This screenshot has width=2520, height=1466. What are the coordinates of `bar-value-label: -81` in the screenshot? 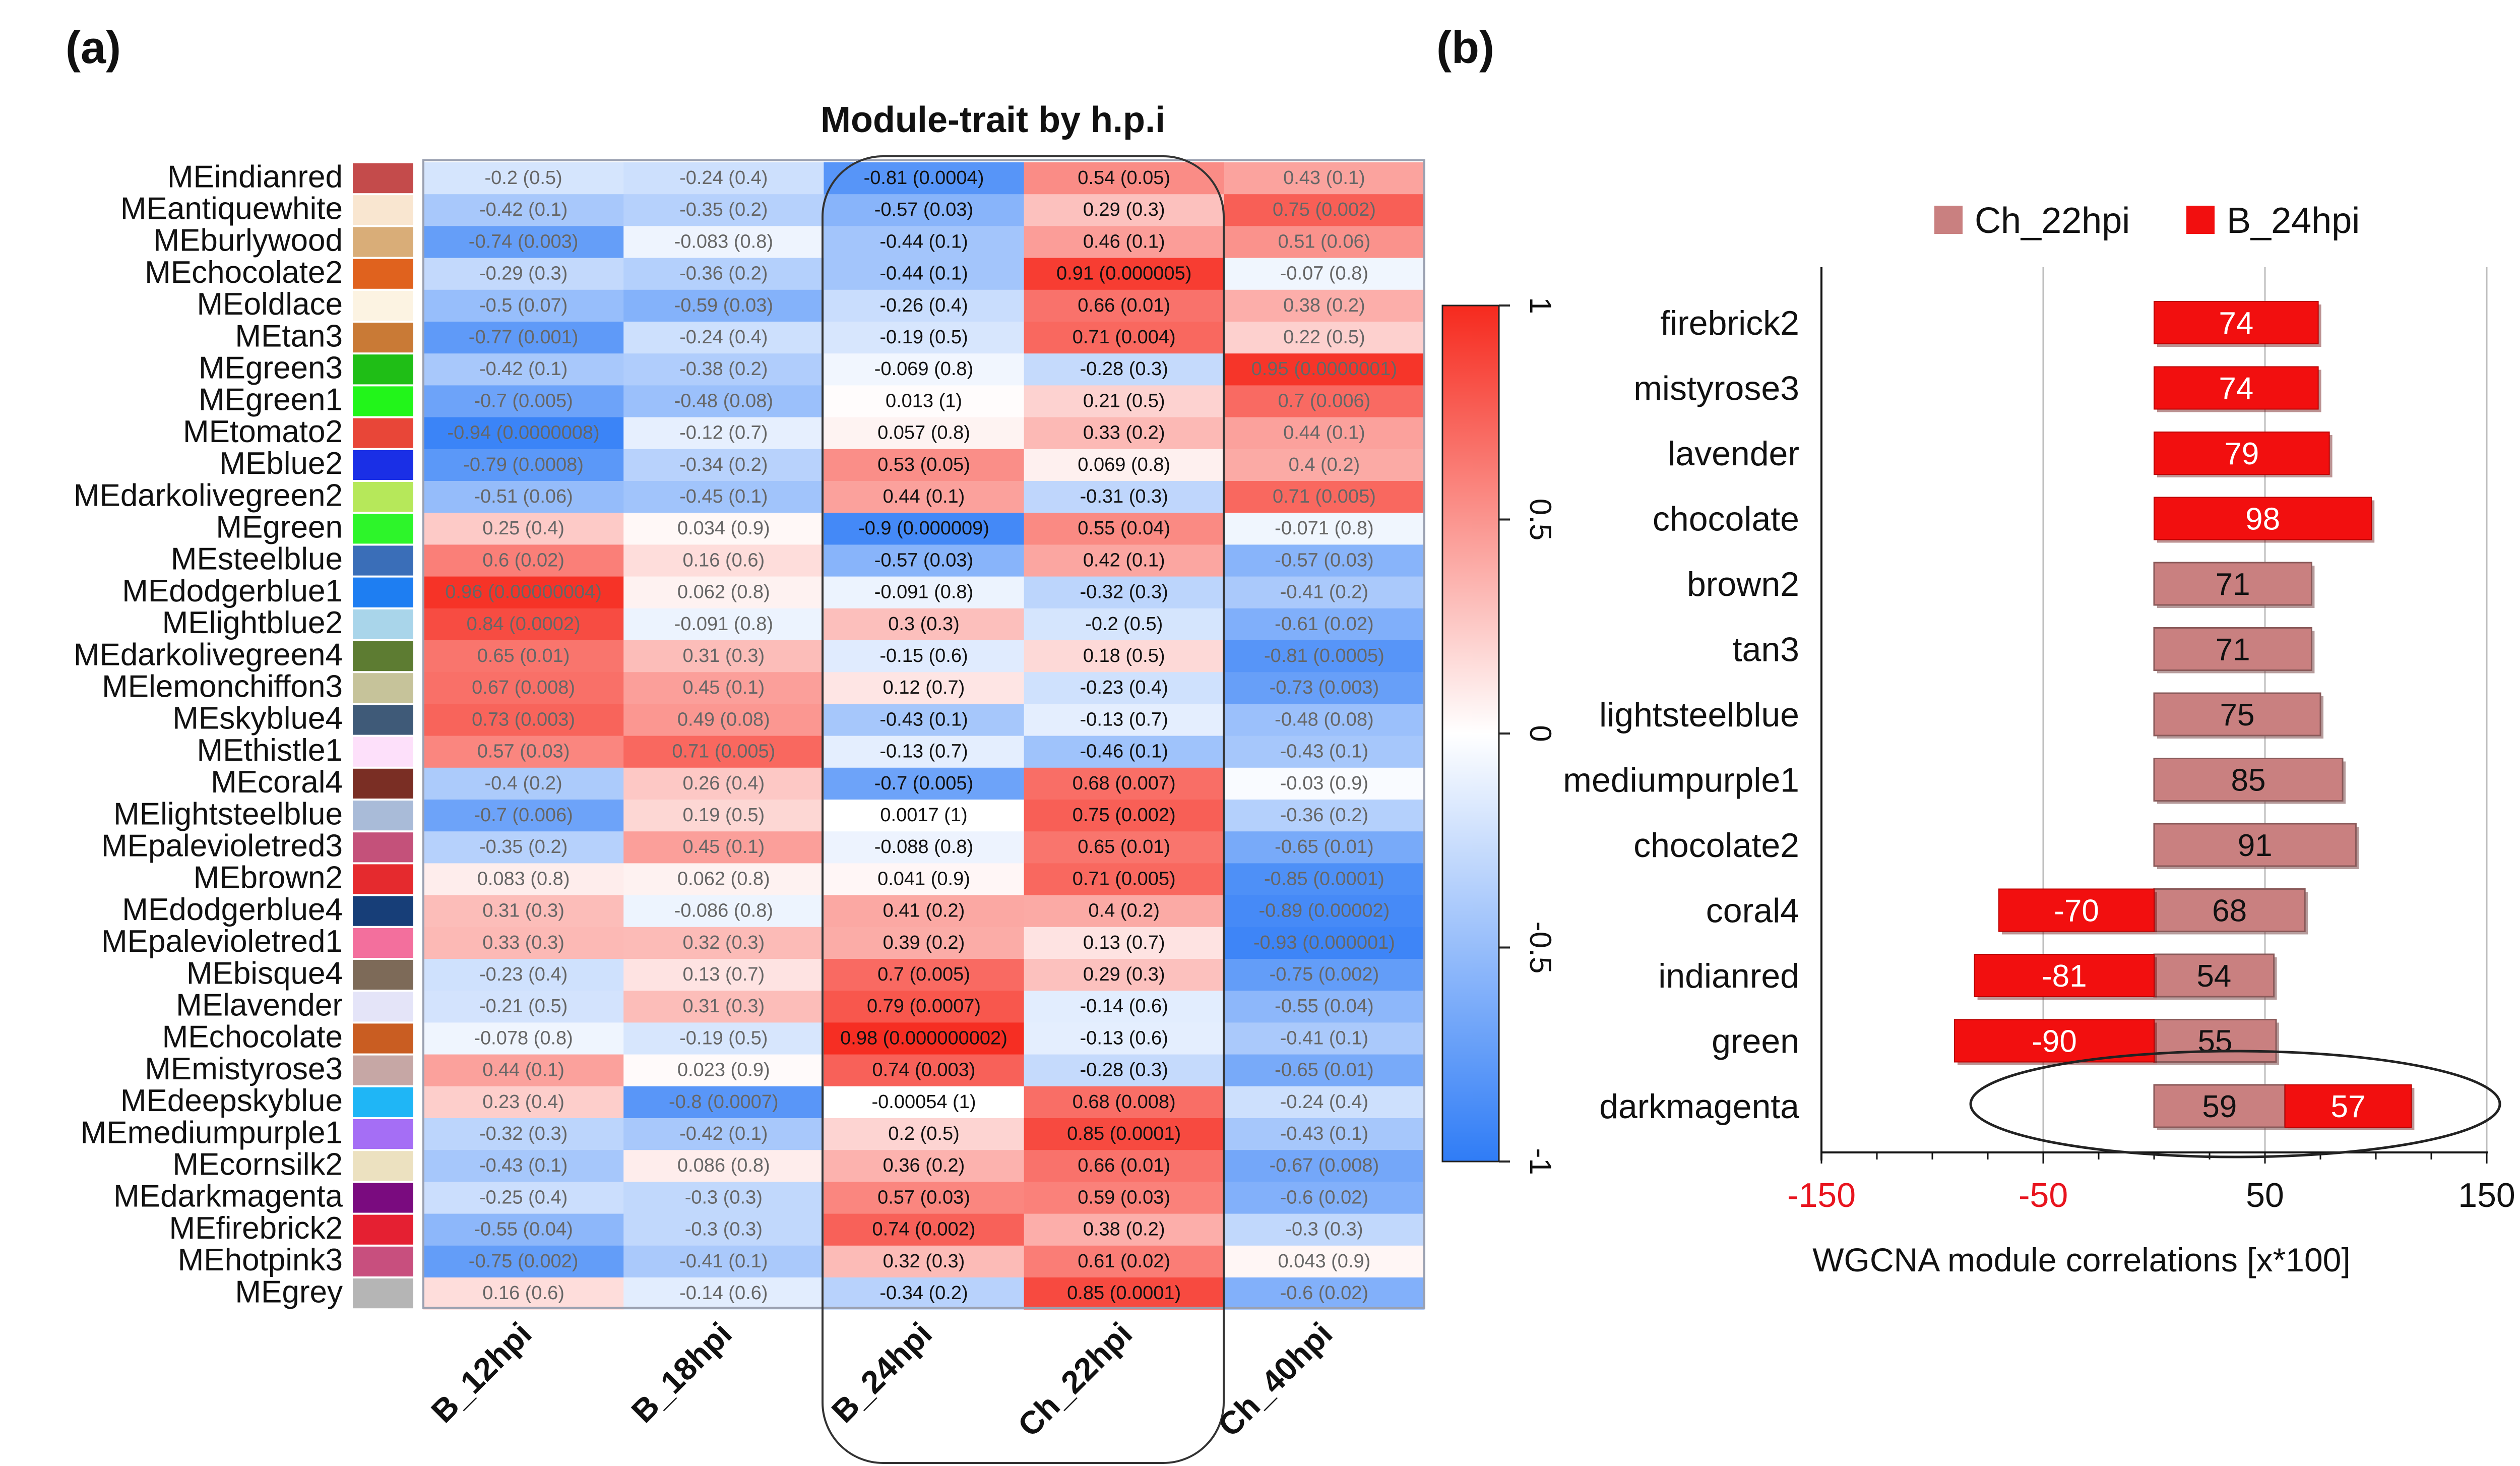 It's located at (2064, 976).